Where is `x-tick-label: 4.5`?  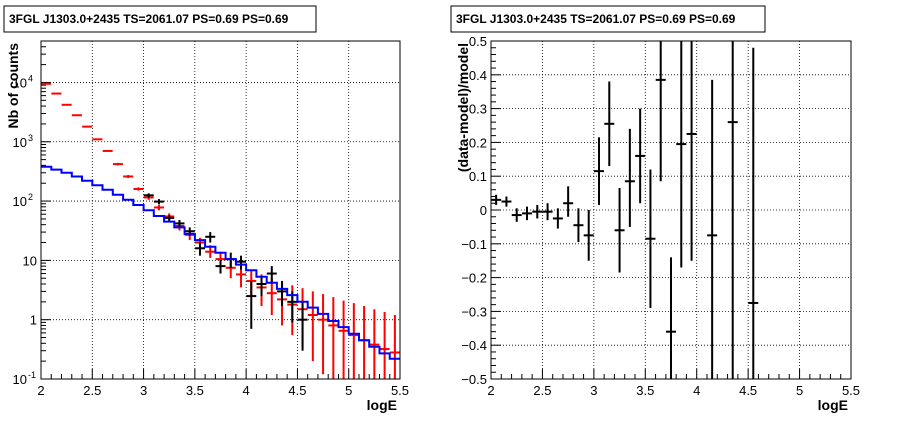 x-tick-label: 4.5 is located at coordinates (748, 390).